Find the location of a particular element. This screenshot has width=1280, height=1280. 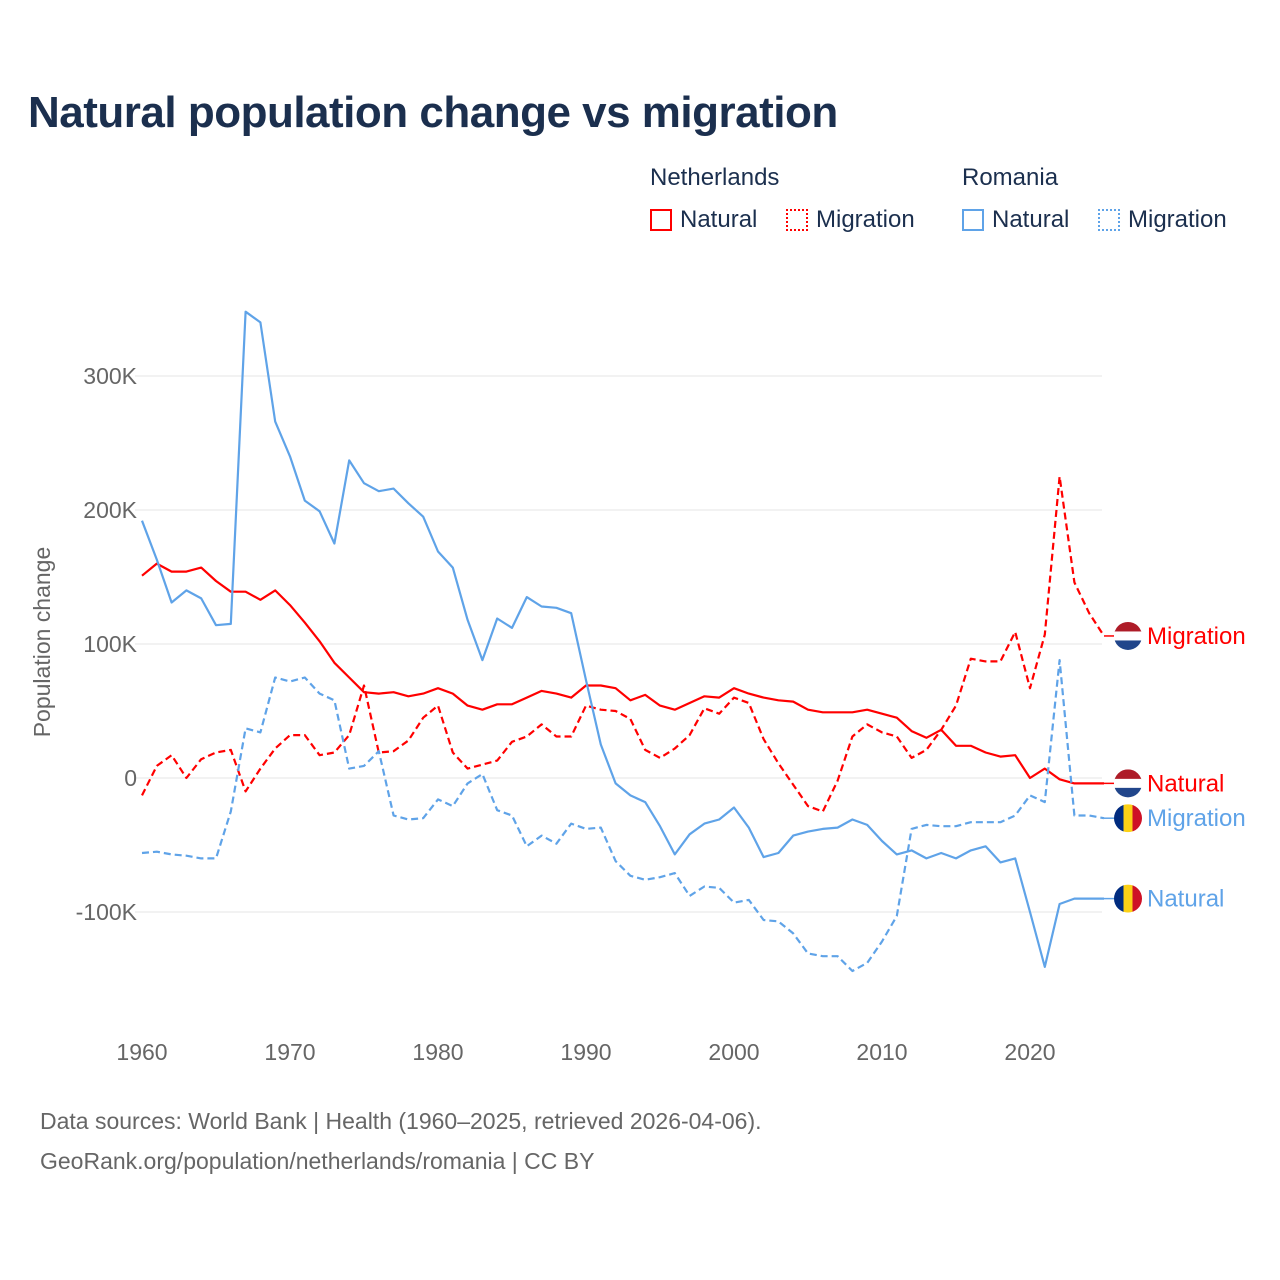

x-tick-label: 1990 is located at coordinates (585, 1052).